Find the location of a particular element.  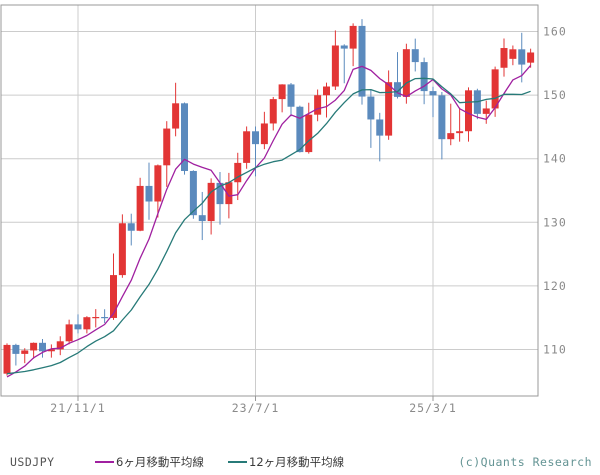

x-axis-label: 23/7/1 is located at coordinates (256, 408).